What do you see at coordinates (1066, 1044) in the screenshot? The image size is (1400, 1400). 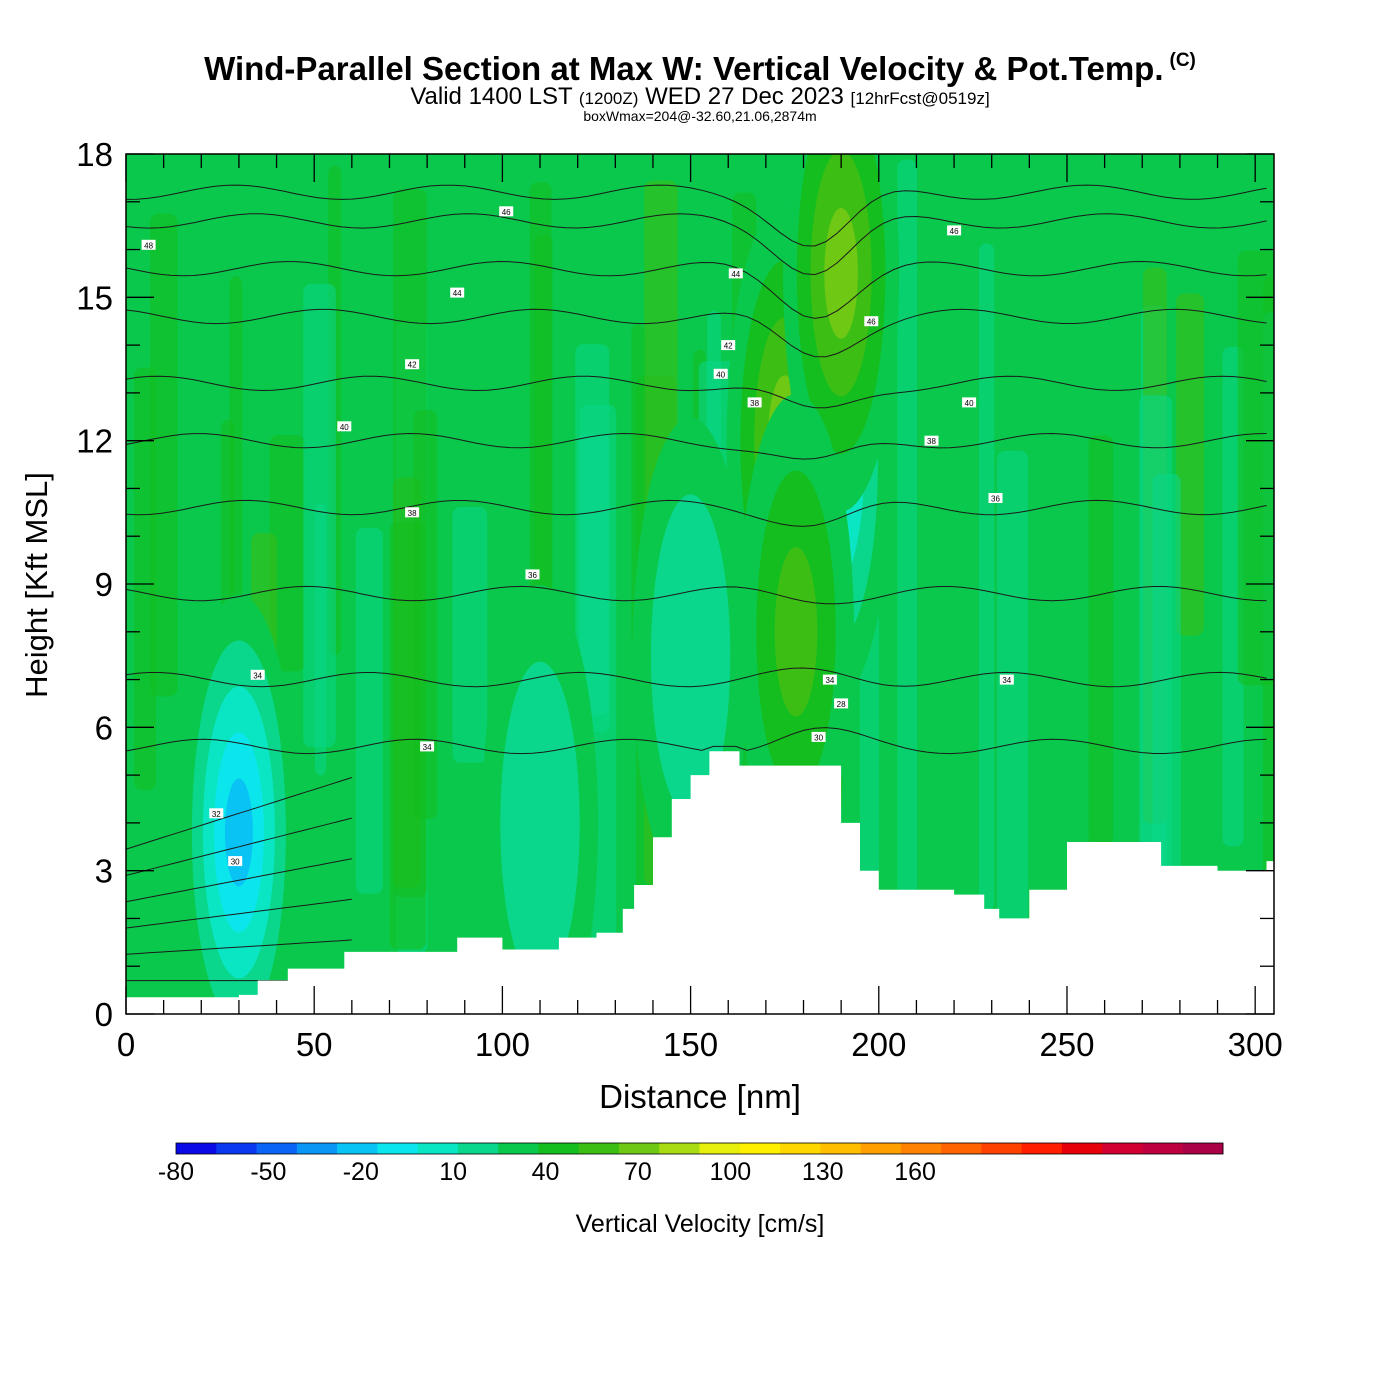 I see `x-tick-label: 250` at bounding box center [1066, 1044].